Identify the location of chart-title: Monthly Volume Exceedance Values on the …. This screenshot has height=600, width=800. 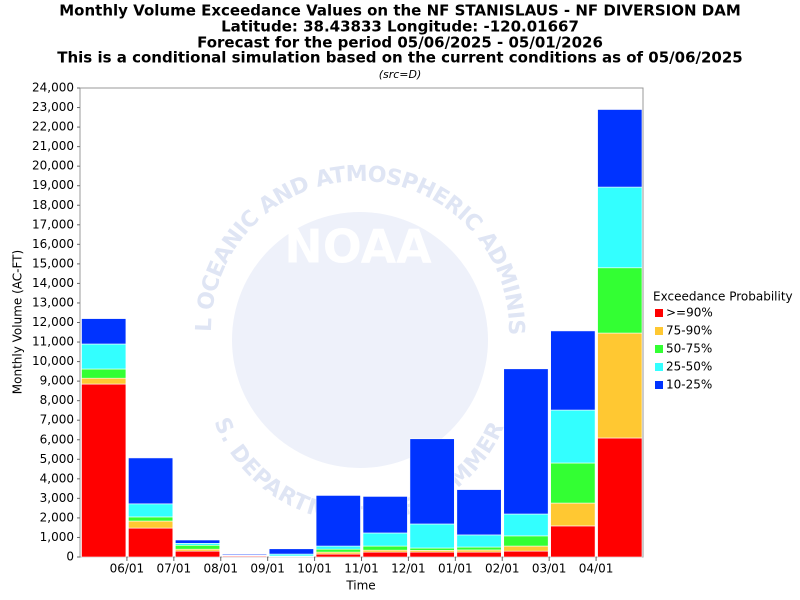
(400, 11).